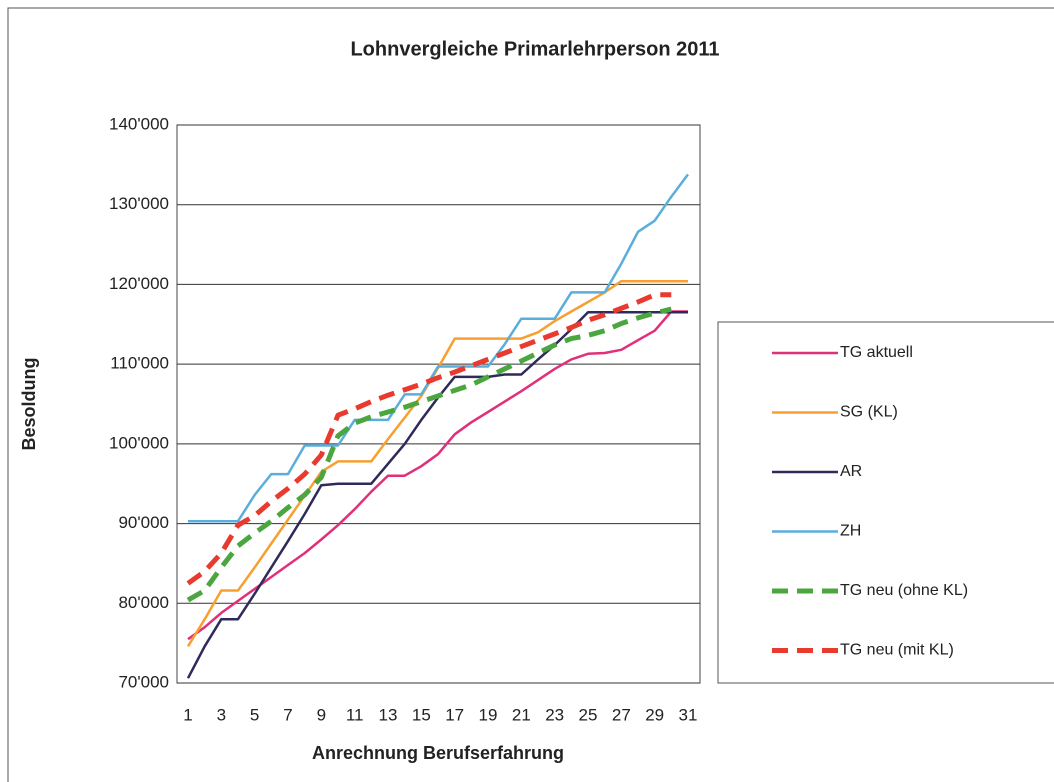 The width and height of the screenshot is (1054, 782). Describe the element at coordinates (521, 714) in the screenshot. I see `x-tick-label: 21` at that location.